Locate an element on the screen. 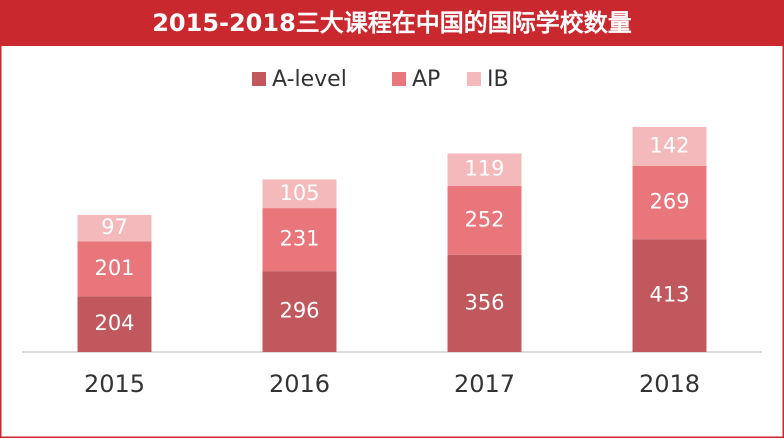 This screenshot has width=784, height=438. x-tick-label: 2016 is located at coordinates (299, 384).